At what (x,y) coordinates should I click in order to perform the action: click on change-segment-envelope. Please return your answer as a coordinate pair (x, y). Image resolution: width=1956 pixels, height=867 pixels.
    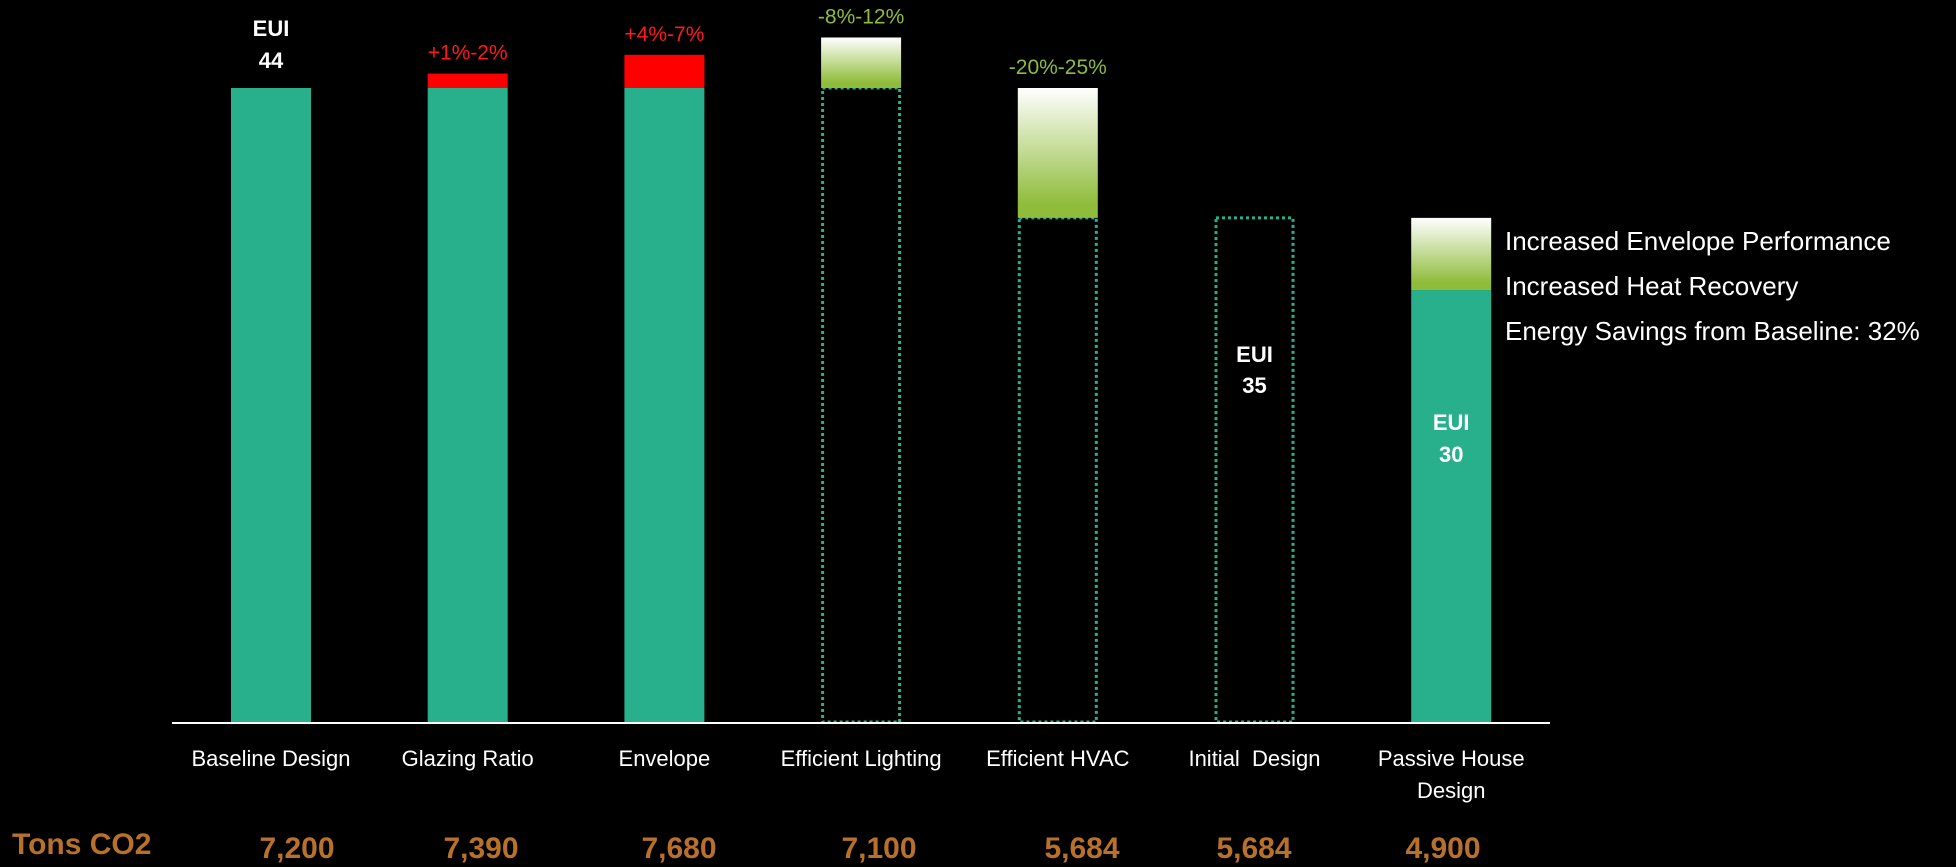
    Looking at the image, I should click on (664, 71).